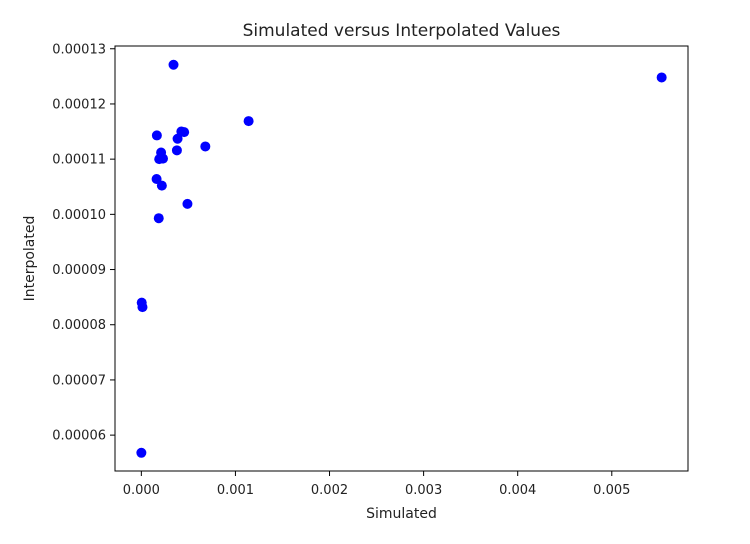 The width and height of the screenshot is (750, 544). What do you see at coordinates (235, 490) in the screenshot?
I see `x-tick-label: 0.001` at bounding box center [235, 490].